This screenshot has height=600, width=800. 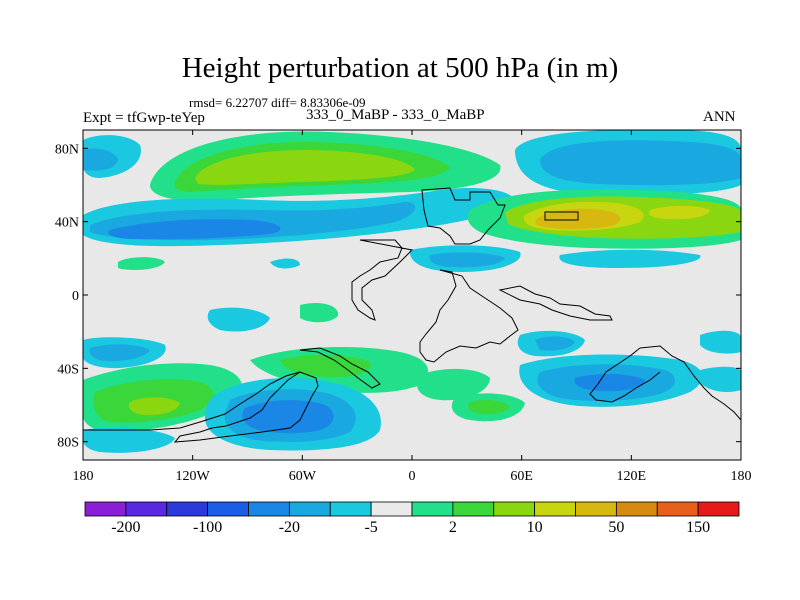 What do you see at coordinates (68, 443) in the screenshot?
I see `lat-tick-label: 80S` at bounding box center [68, 443].